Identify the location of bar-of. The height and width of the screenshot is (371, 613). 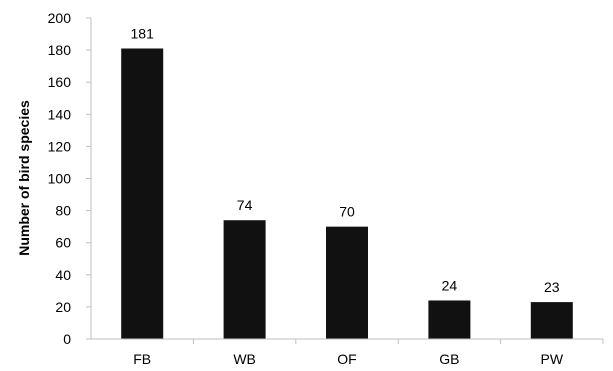
(347, 282).